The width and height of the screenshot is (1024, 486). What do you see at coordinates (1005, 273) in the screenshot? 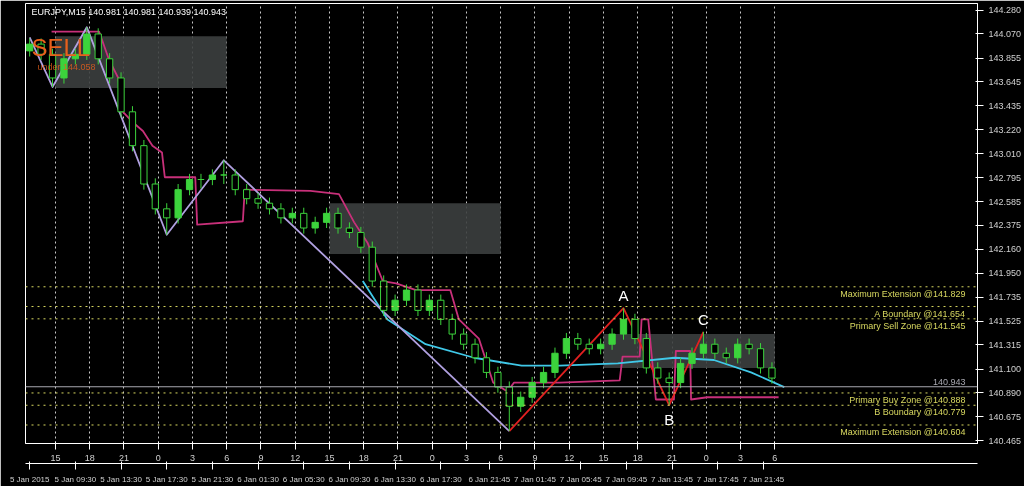
I see `y-tick-label: 141.950` at bounding box center [1005, 273].